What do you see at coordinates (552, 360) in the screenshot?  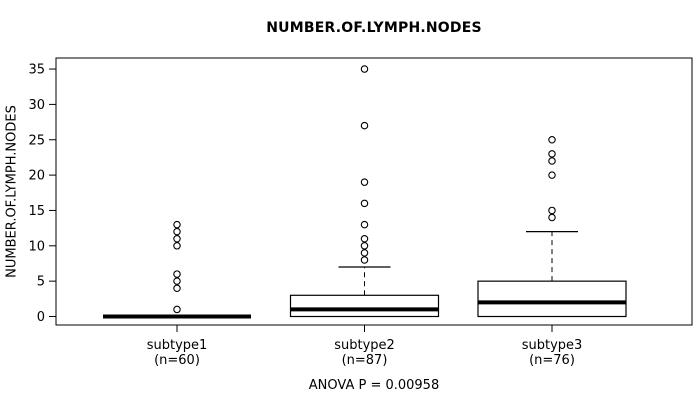 I see `x-sublabel-subtype3: (n=76)` at bounding box center [552, 360].